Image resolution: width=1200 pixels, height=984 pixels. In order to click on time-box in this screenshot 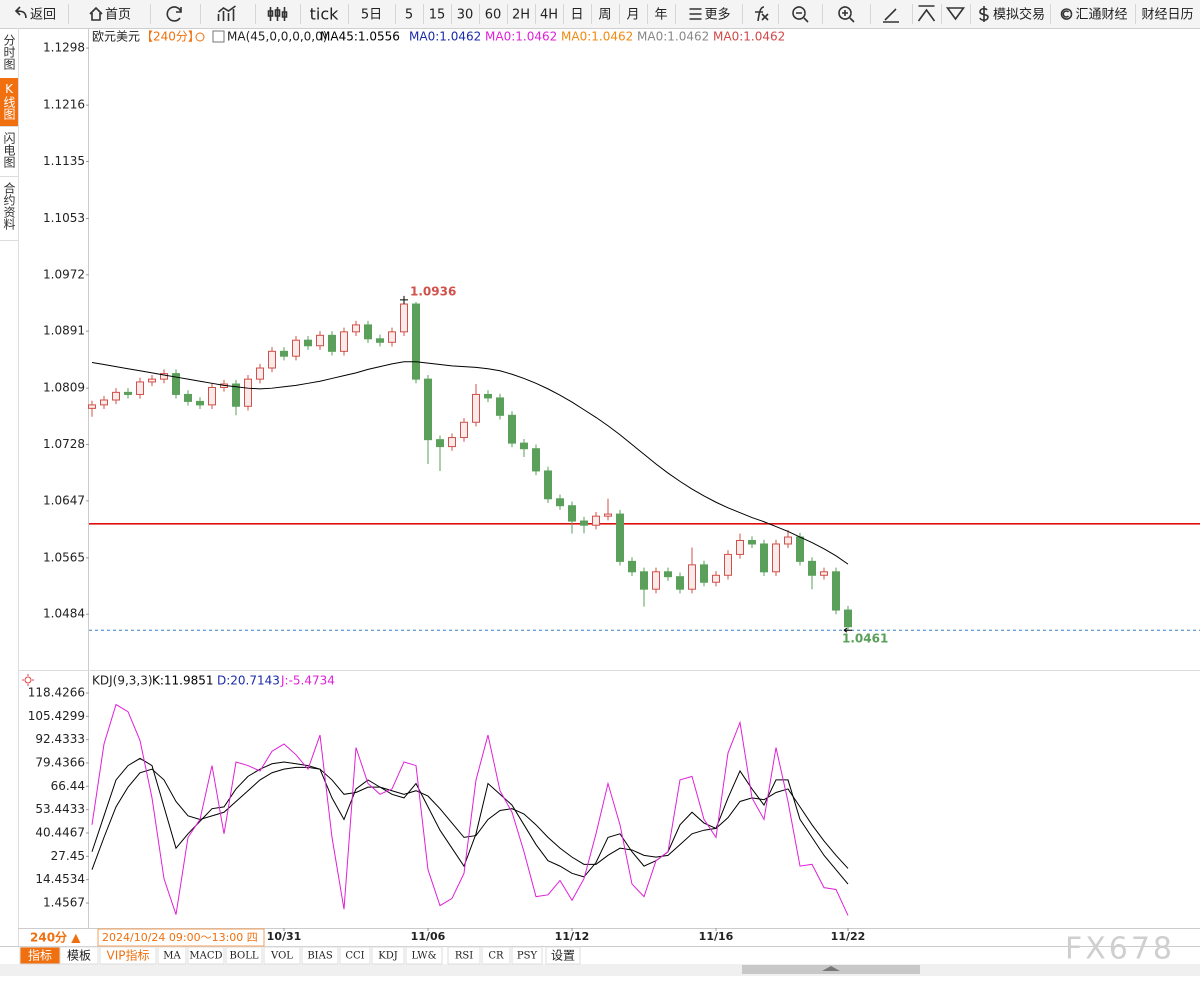, I will do `click(181, 937)`.